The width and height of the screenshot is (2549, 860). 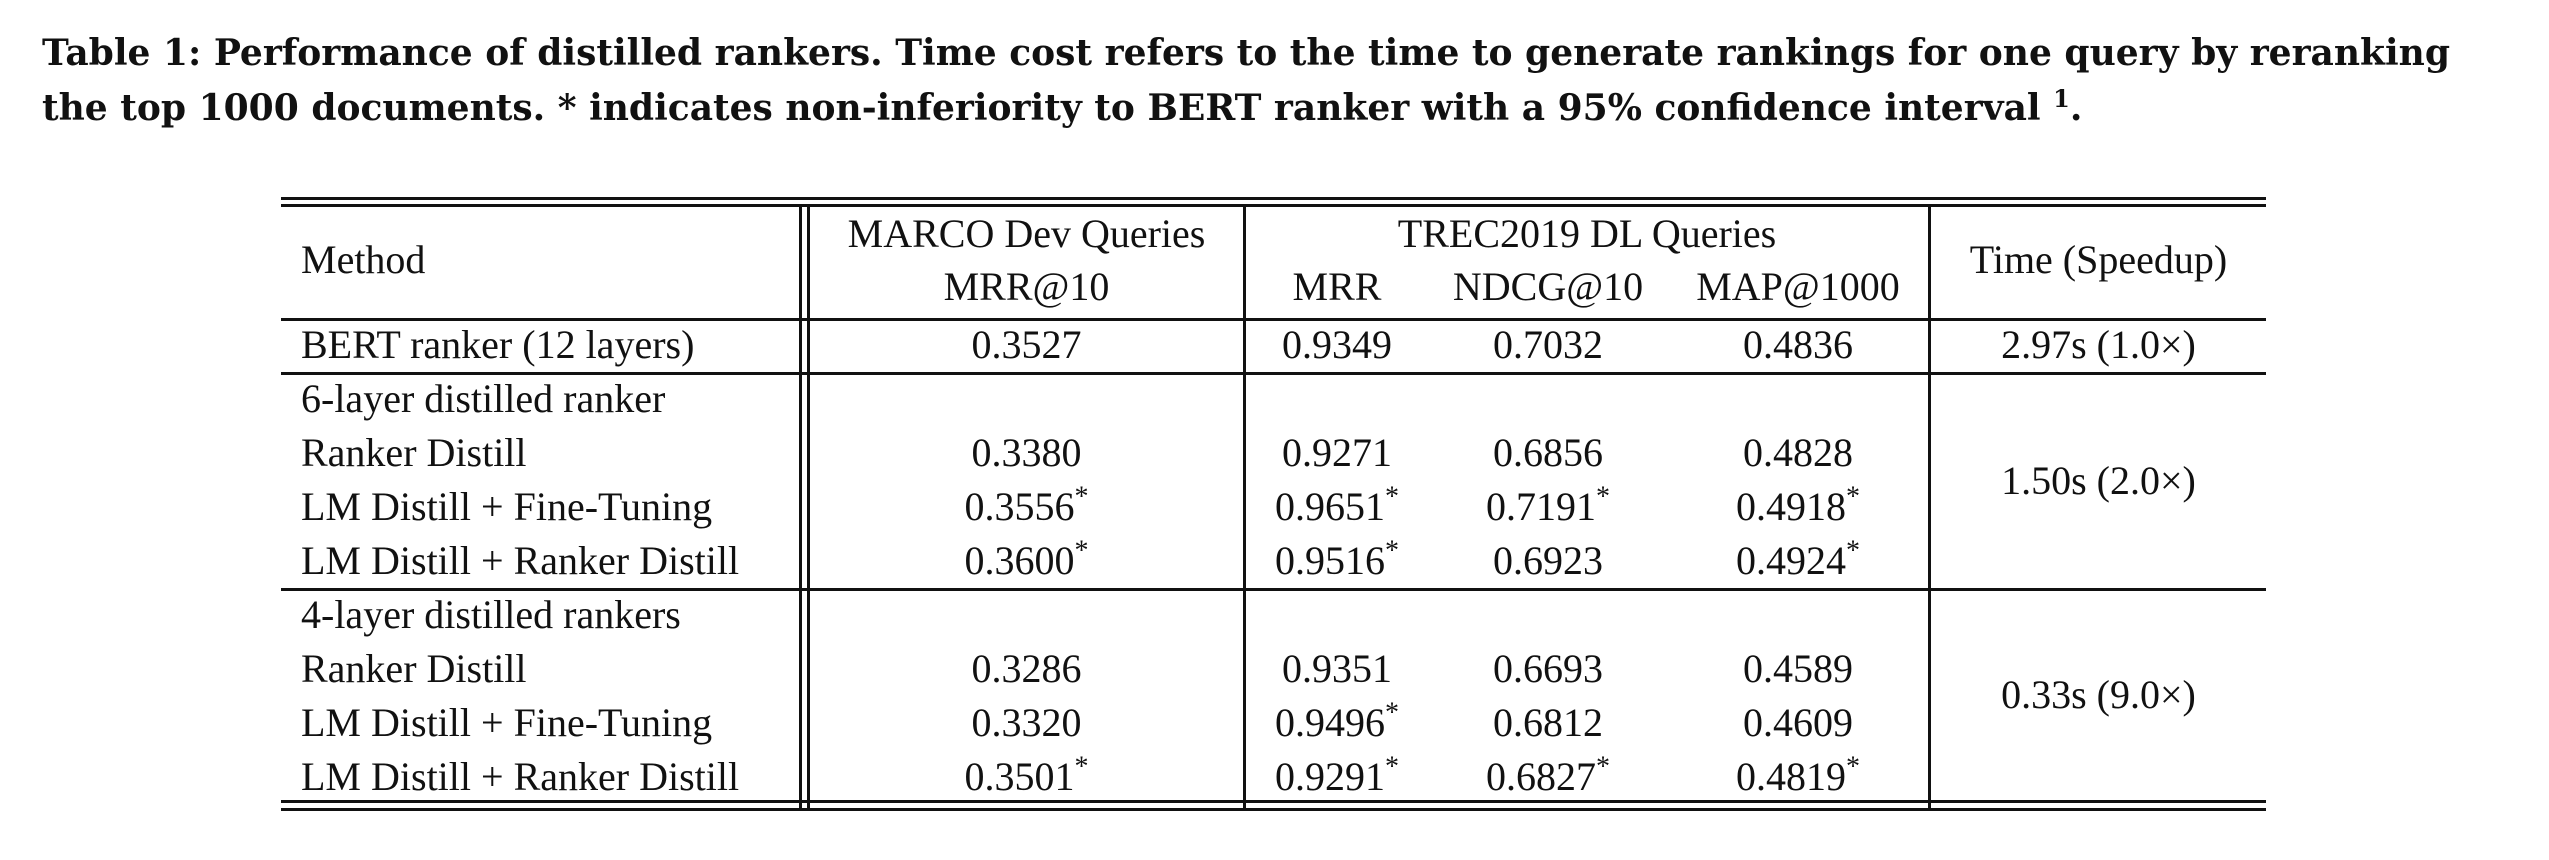 I want to click on baseline-rule, so click(x=1273, y=373).